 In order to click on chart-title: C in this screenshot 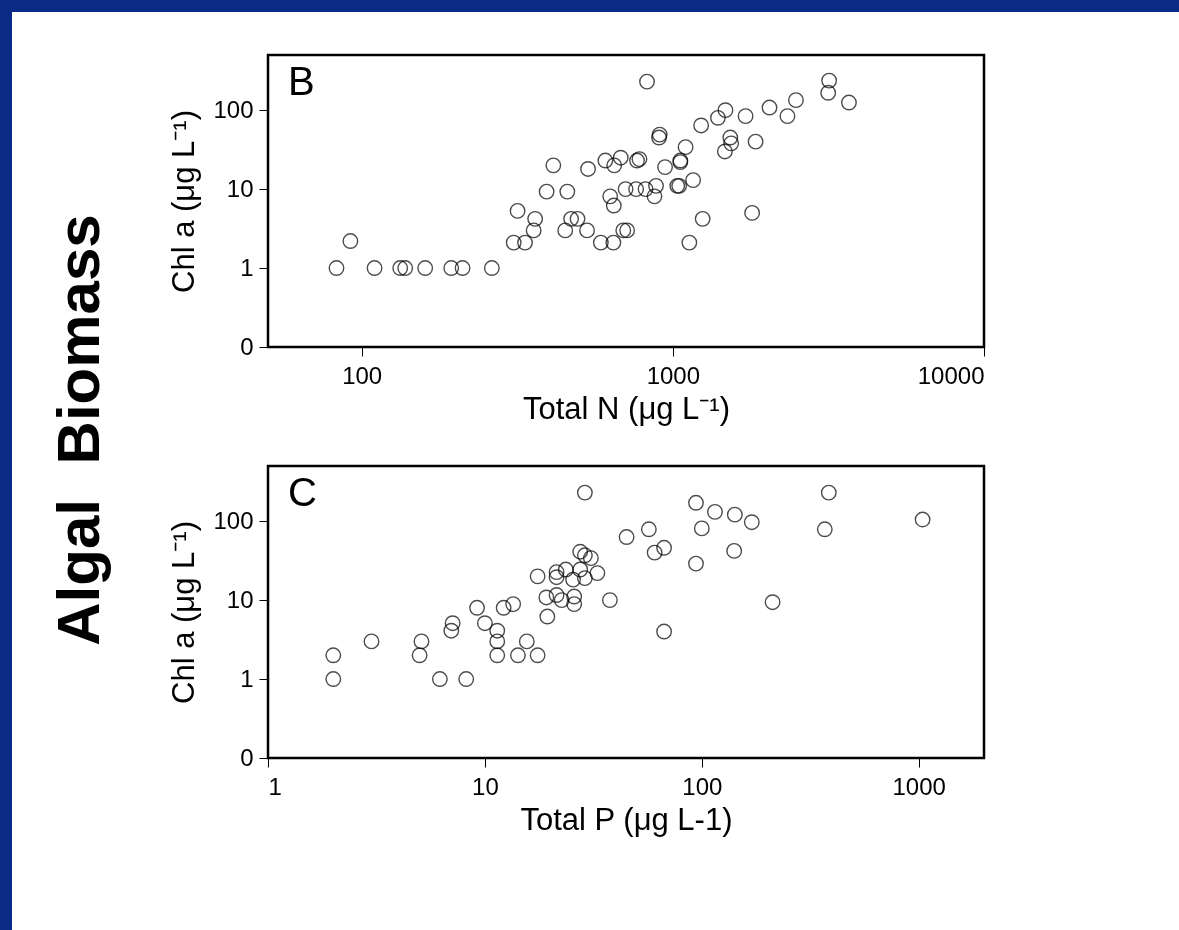, I will do `click(302, 492)`.